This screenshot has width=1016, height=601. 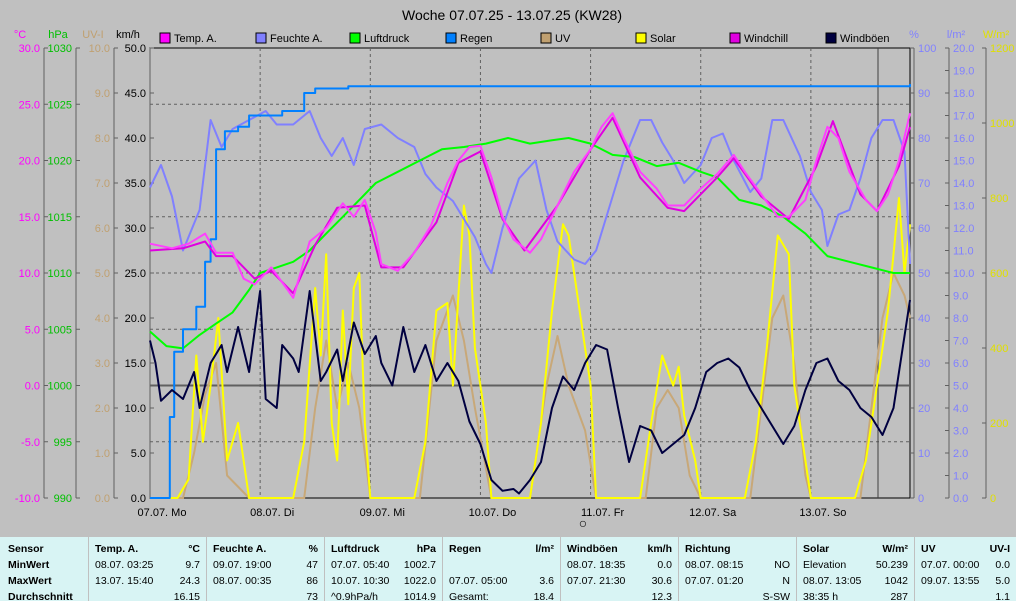 I want to click on table-row-labels: Sensor MinWert MaxWert Durchschnitt, so click(x=44, y=569).